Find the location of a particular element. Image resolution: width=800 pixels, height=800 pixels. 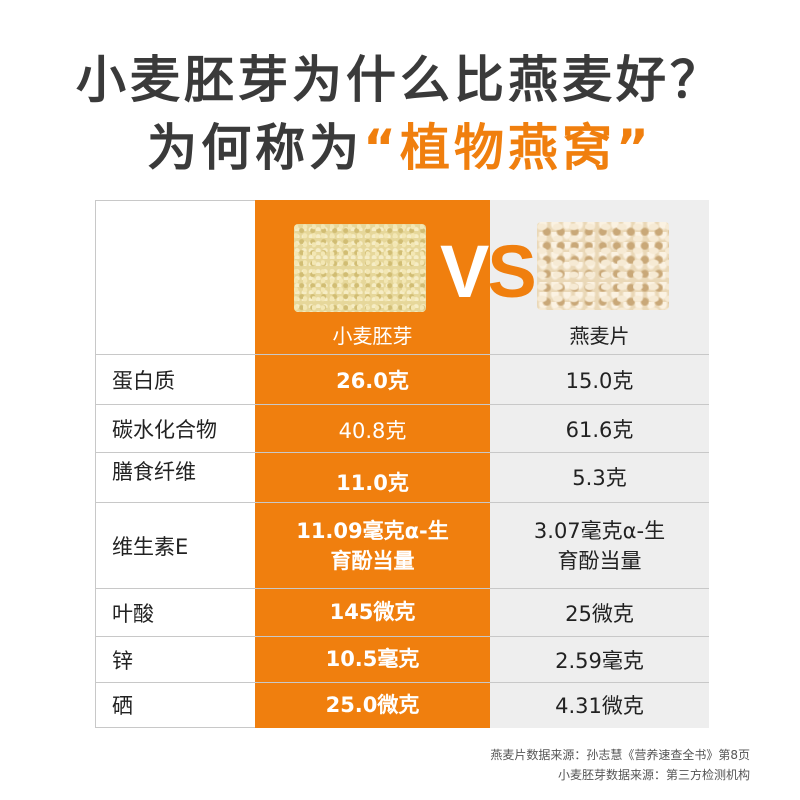

oat-value-selenium: 4.31微克 is located at coordinates (599, 706).